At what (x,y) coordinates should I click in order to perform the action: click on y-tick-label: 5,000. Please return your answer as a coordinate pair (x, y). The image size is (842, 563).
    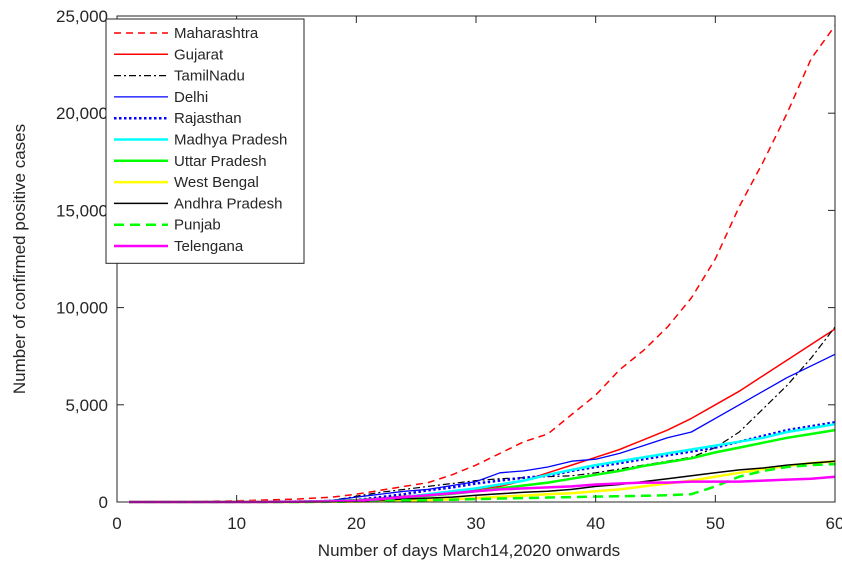
    Looking at the image, I should click on (86, 405).